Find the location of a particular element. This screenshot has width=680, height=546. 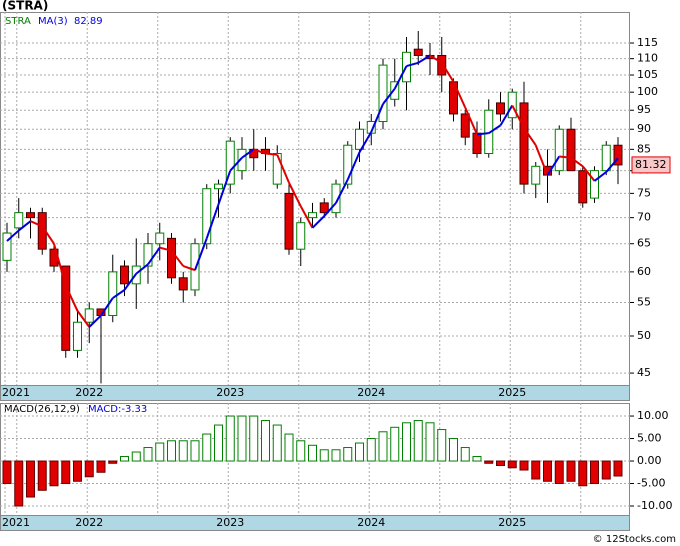

y-tick-label: 110 is located at coordinates (647, 58).